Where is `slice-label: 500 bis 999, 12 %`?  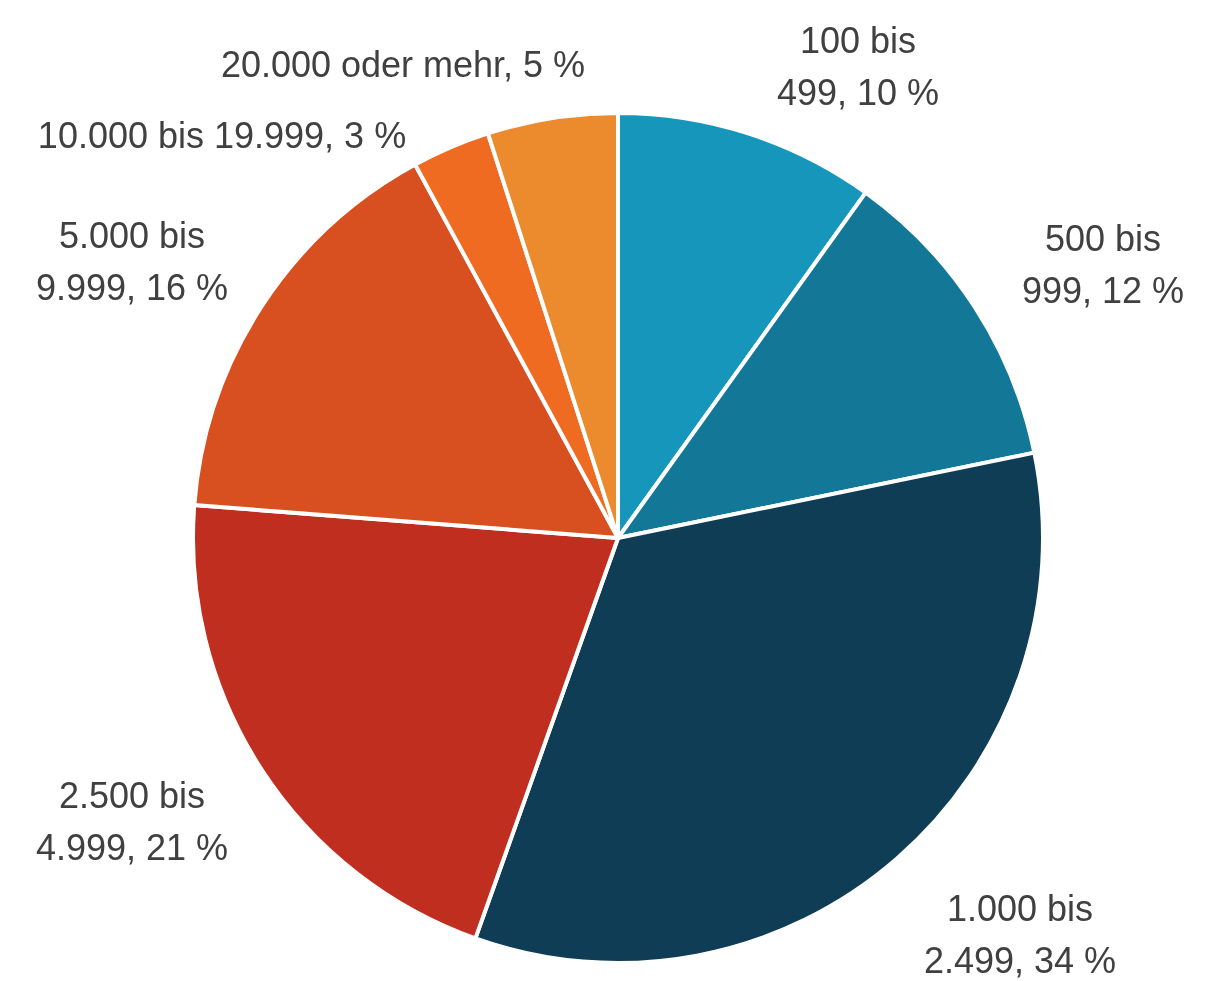 slice-label: 500 bis 999, 12 % is located at coordinates (1103, 264).